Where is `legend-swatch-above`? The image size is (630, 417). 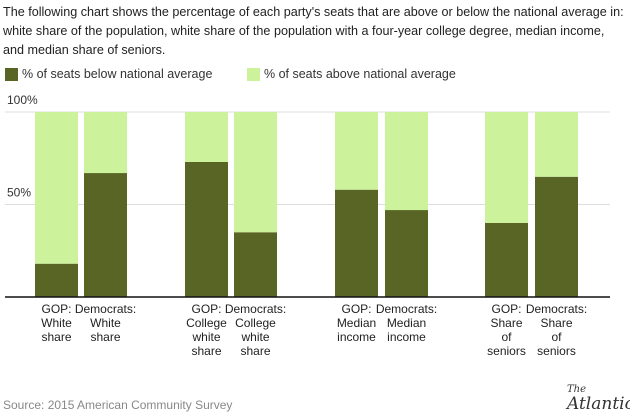
legend-swatch-above is located at coordinates (253, 74).